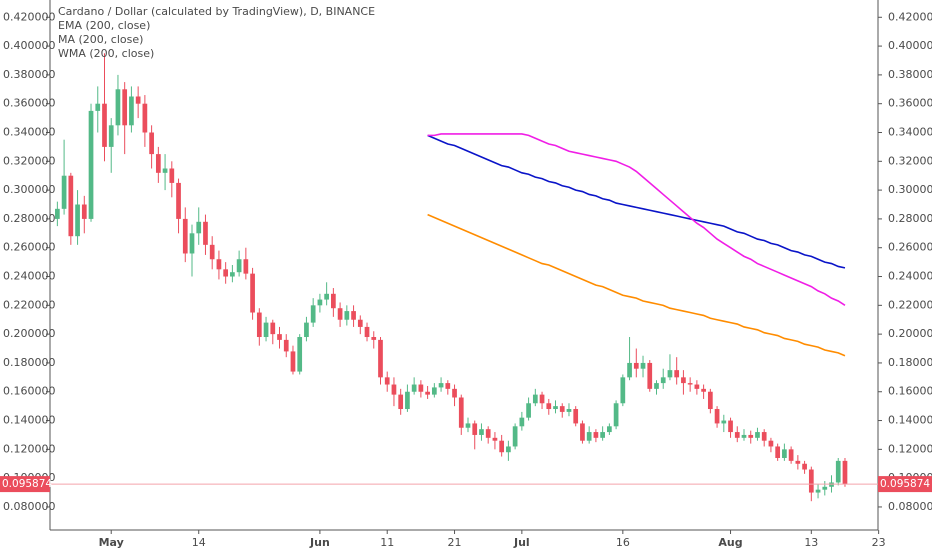 The width and height of the screenshot is (932, 550). I want to click on y-tick-label: 0.200000, so click(29, 333).